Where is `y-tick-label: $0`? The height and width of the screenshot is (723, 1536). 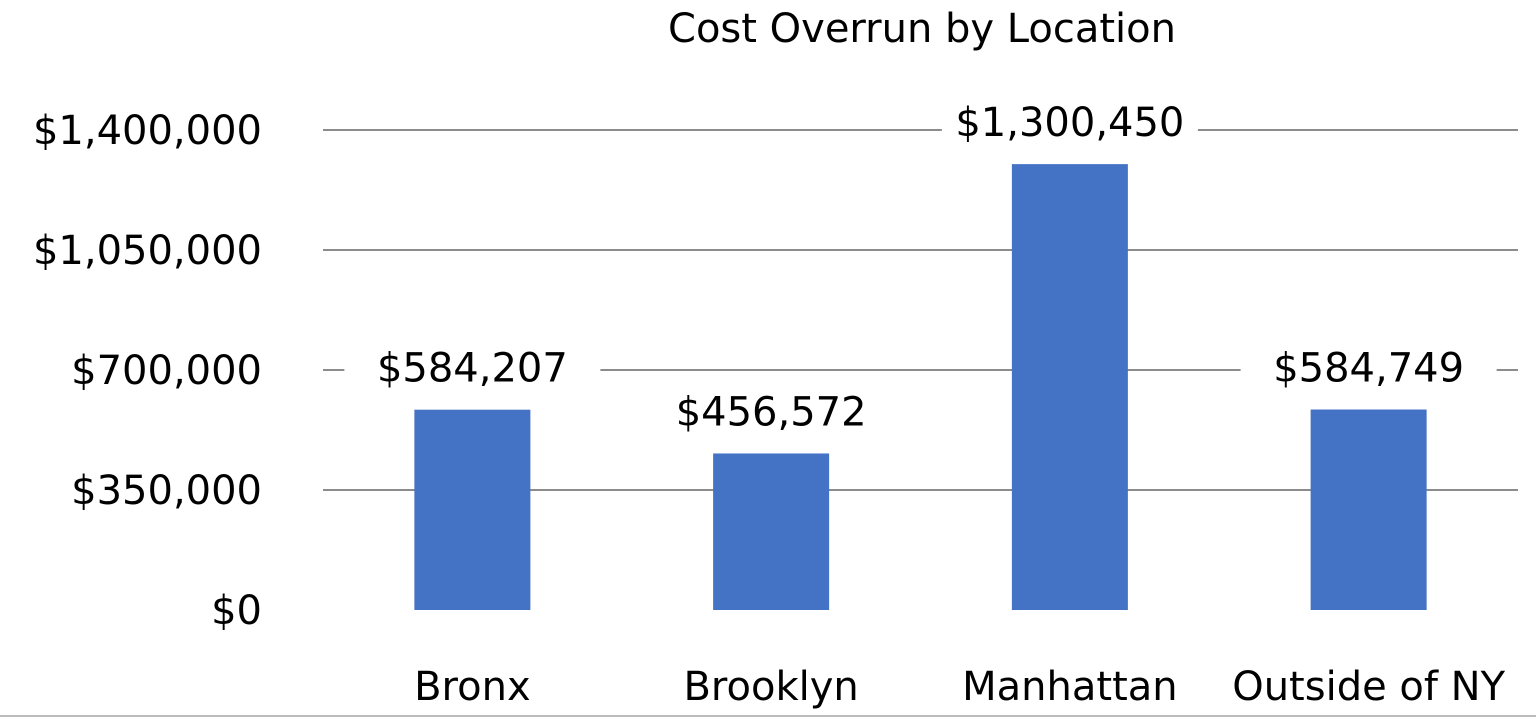
y-tick-label: $0 is located at coordinates (236, 611).